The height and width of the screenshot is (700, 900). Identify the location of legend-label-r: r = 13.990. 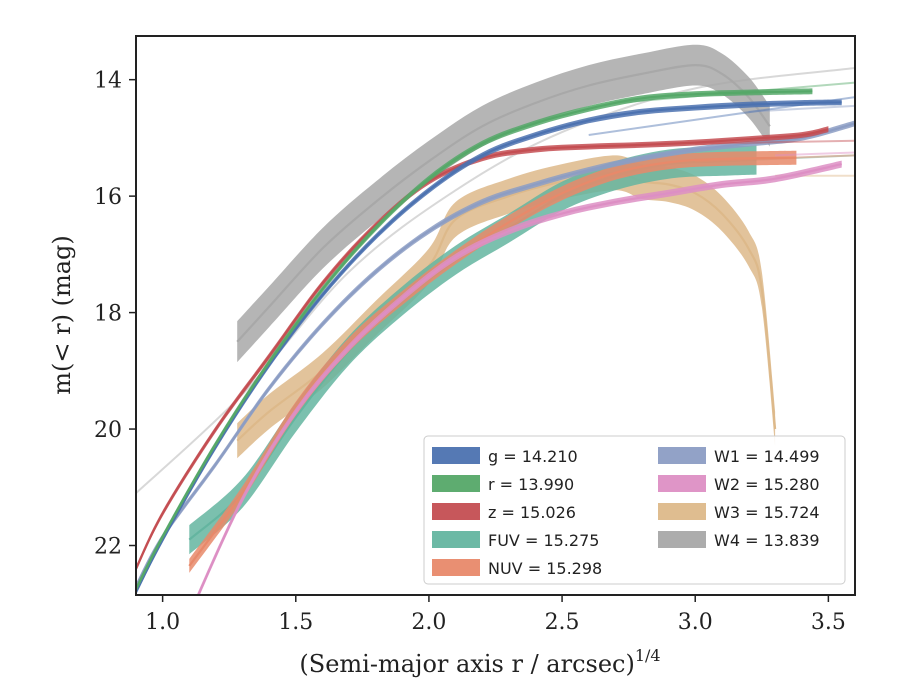
(531, 484).